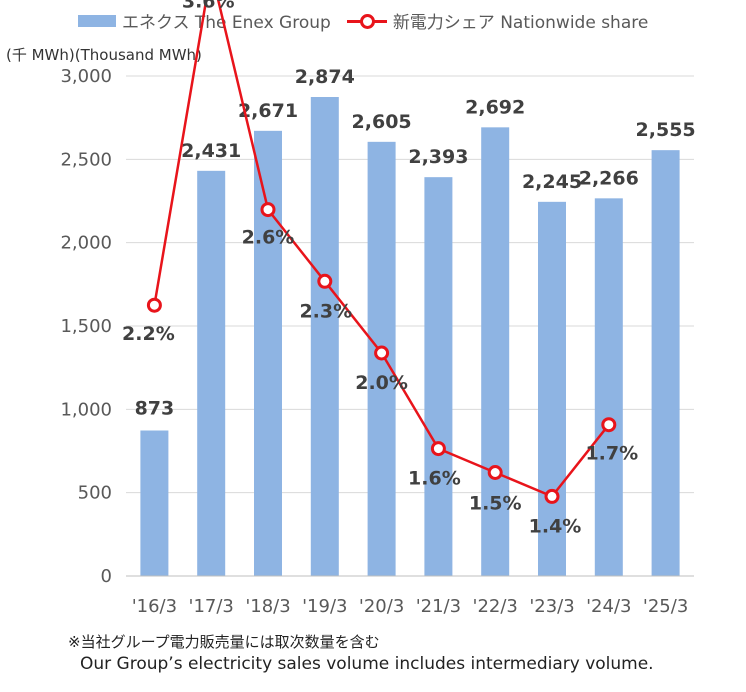 The height and width of the screenshot is (692, 746). What do you see at coordinates (267, 606) in the screenshot?
I see `x-tick-label: '18/3` at bounding box center [267, 606].